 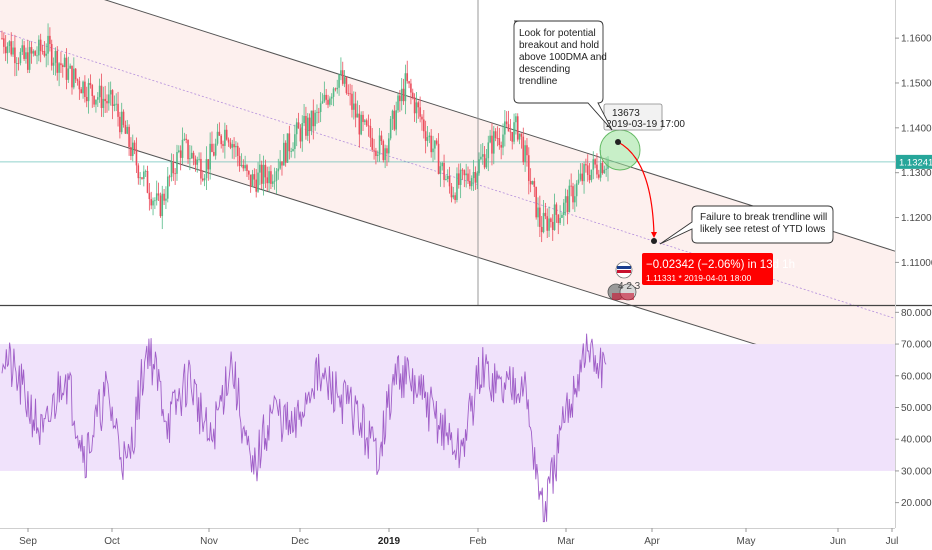 I want to click on projection-start-point, so click(x=618, y=142).